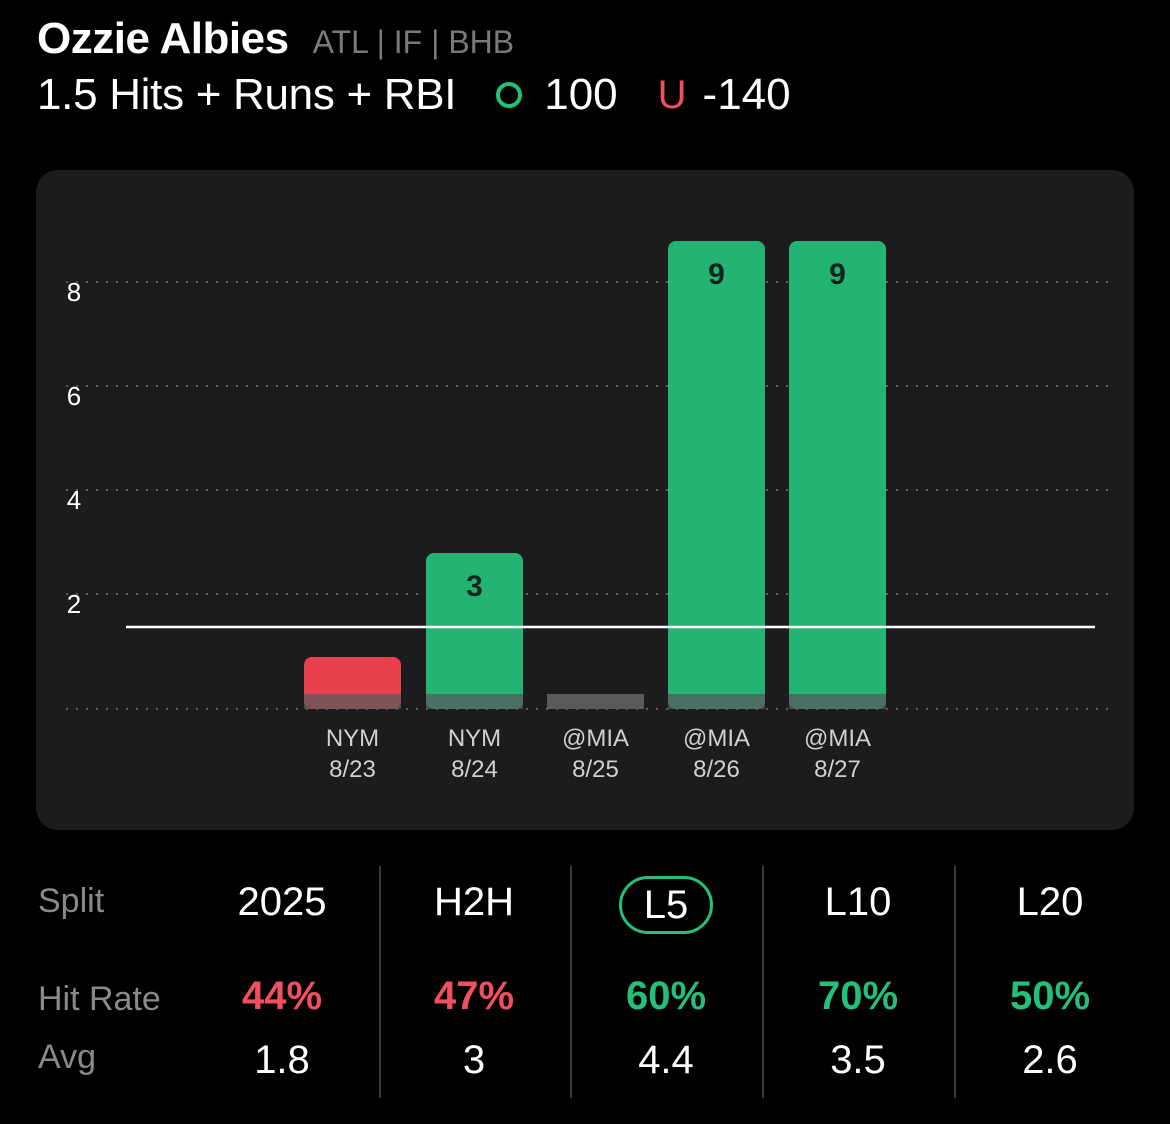  What do you see at coordinates (74, 396) in the screenshot?
I see `y-tick-label: 6` at bounding box center [74, 396].